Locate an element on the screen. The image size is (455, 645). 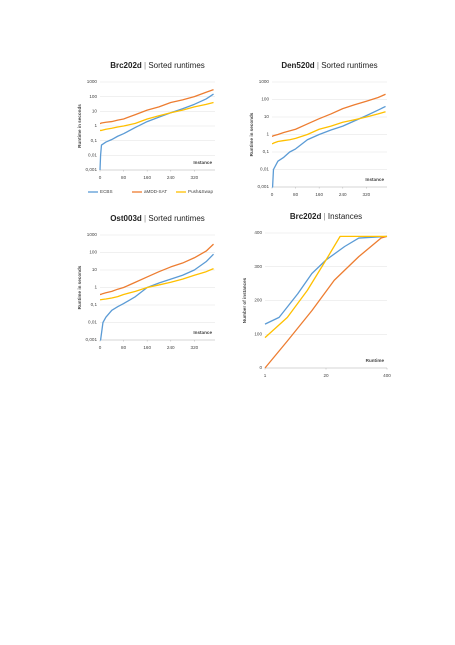
legend-label: aMDD-SAT is located at coordinates (155, 191).